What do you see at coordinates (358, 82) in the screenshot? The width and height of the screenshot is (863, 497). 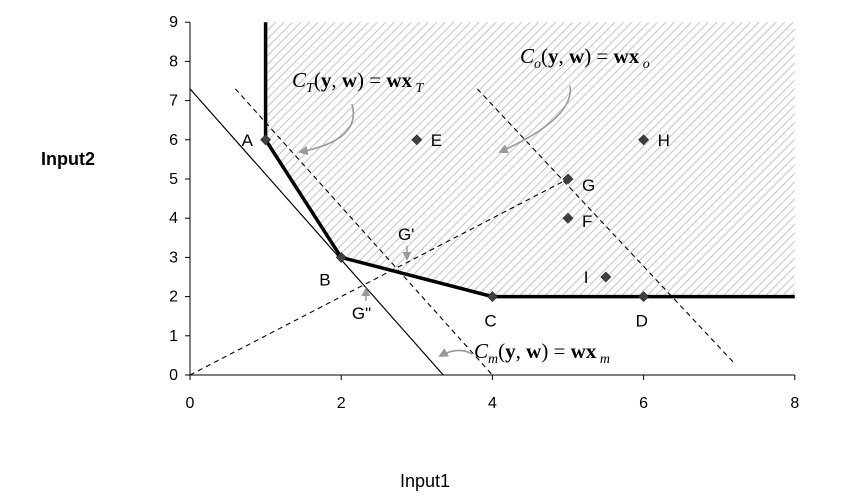 I see `equation-c-t: CT(y, w) = wx T` at bounding box center [358, 82].